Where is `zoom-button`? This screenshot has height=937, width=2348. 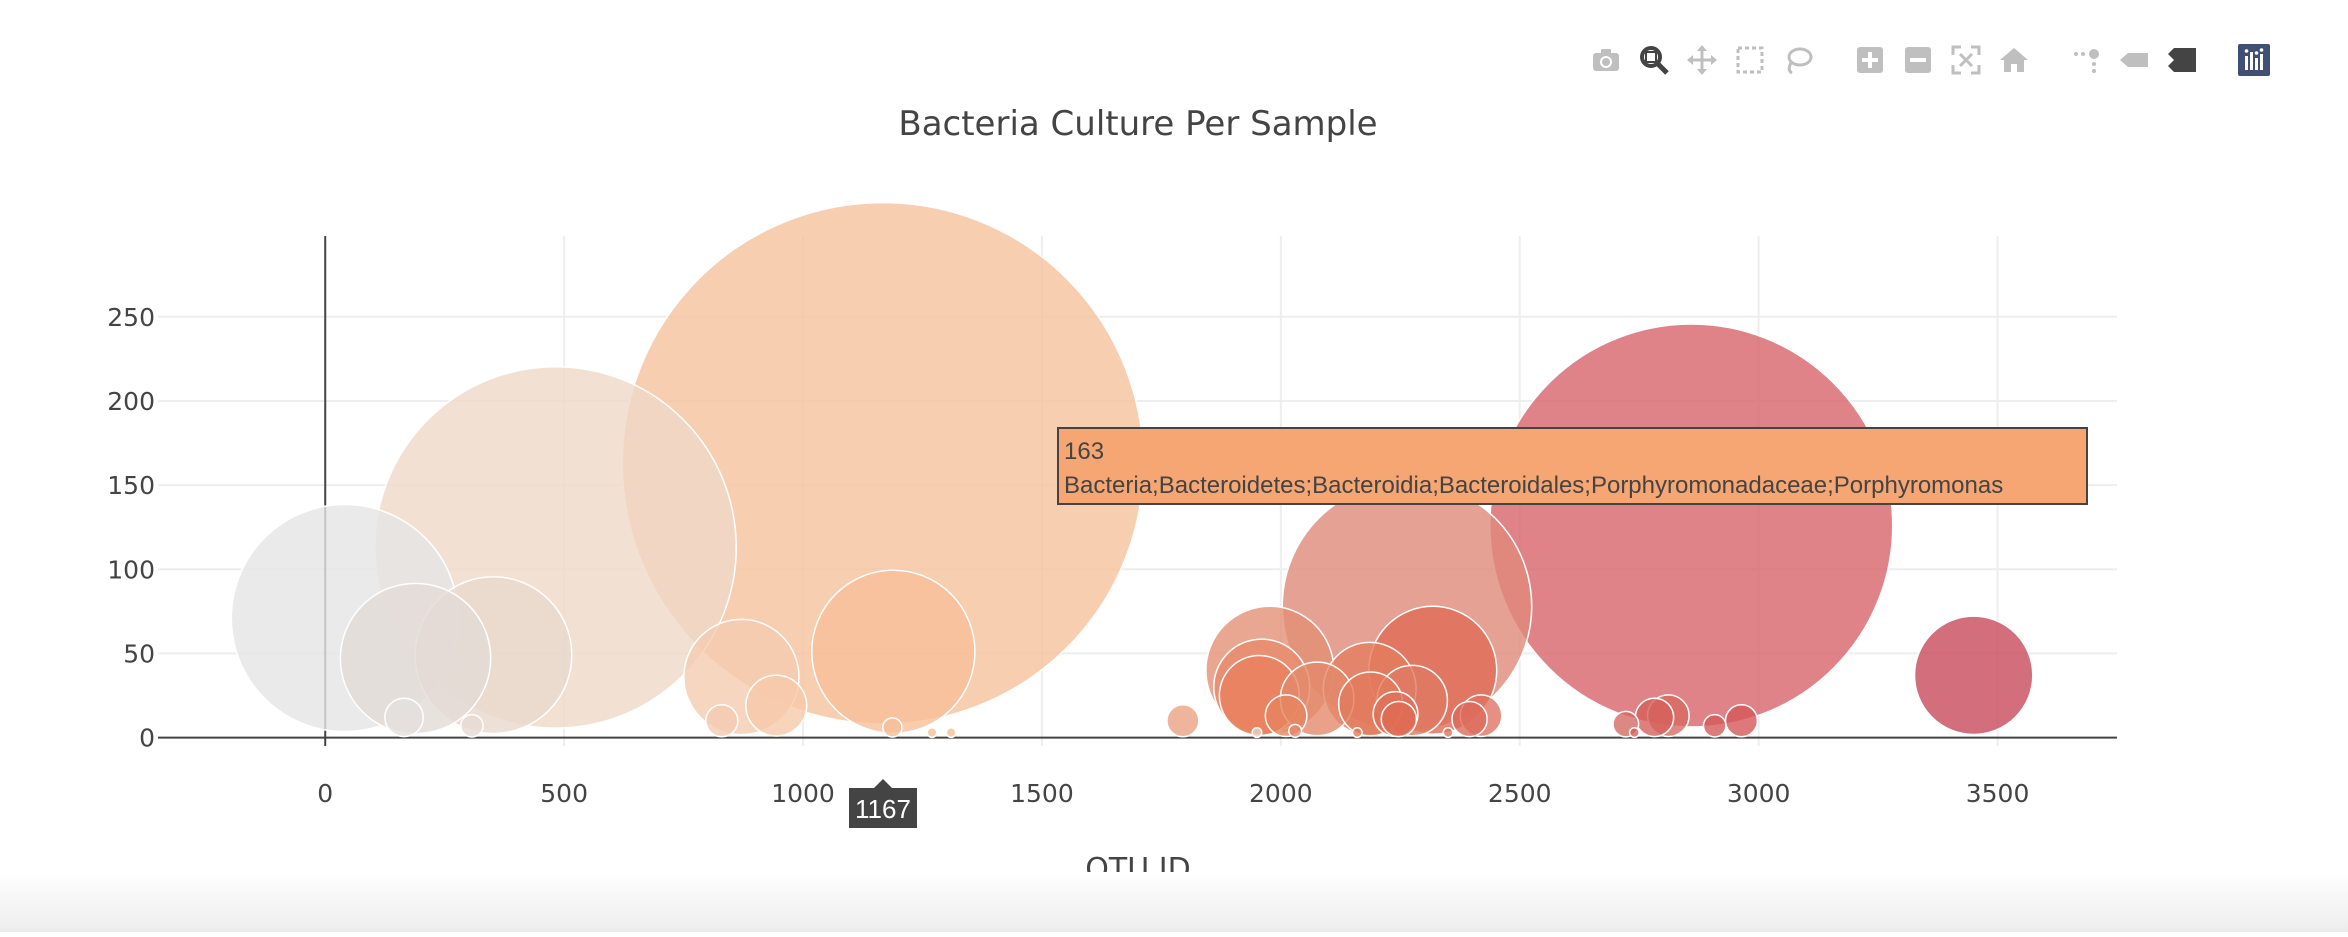 zoom-button is located at coordinates (1654, 60).